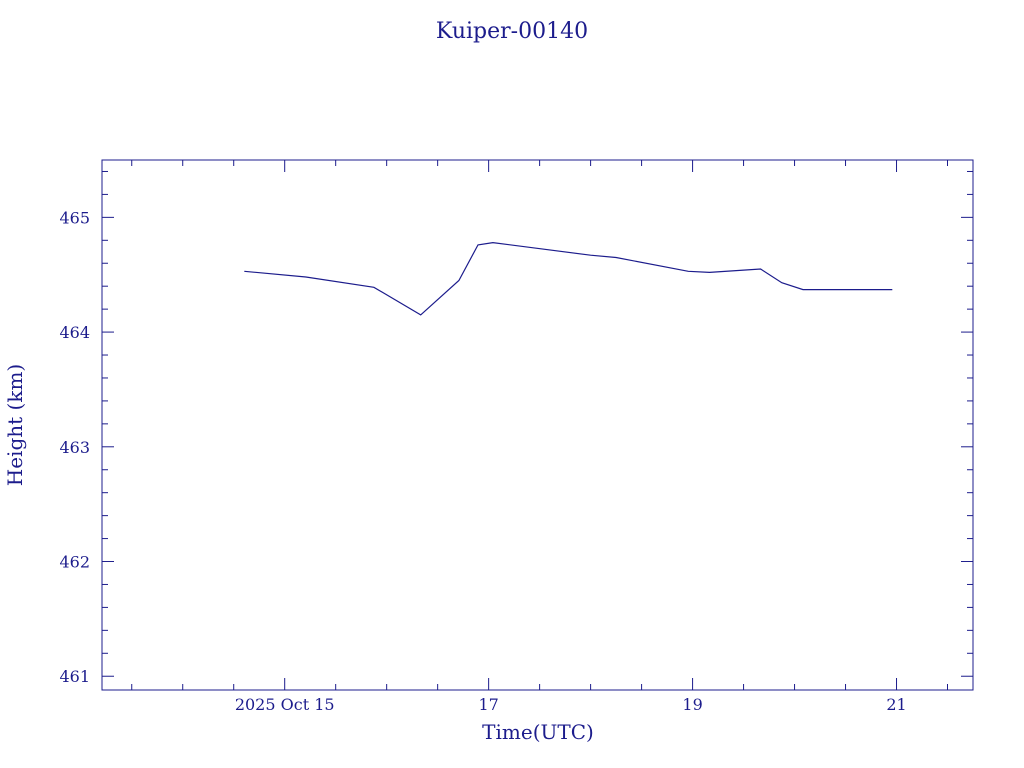 The width and height of the screenshot is (1024, 768). What do you see at coordinates (74, 676) in the screenshot?
I see `y-tick-label: 461` at bounding box center [74, 676].